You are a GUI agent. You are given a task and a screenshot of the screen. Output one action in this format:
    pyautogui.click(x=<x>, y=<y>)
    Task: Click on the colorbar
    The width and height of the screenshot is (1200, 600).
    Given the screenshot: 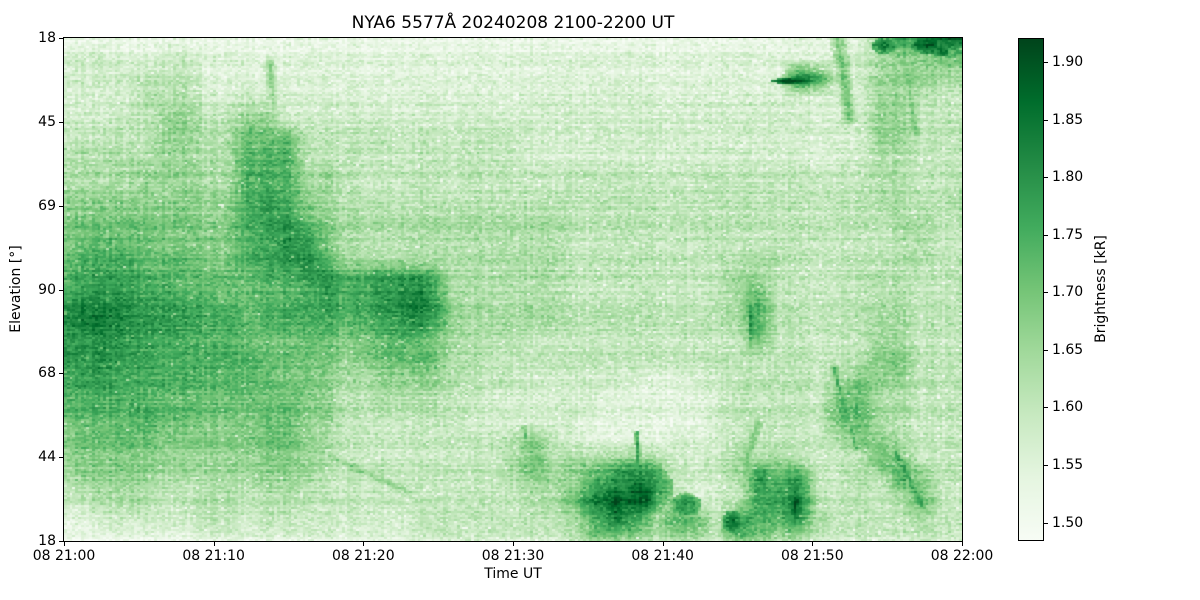 What is the action you would take?
    pyautogui.click(x=1031, y=289)
    